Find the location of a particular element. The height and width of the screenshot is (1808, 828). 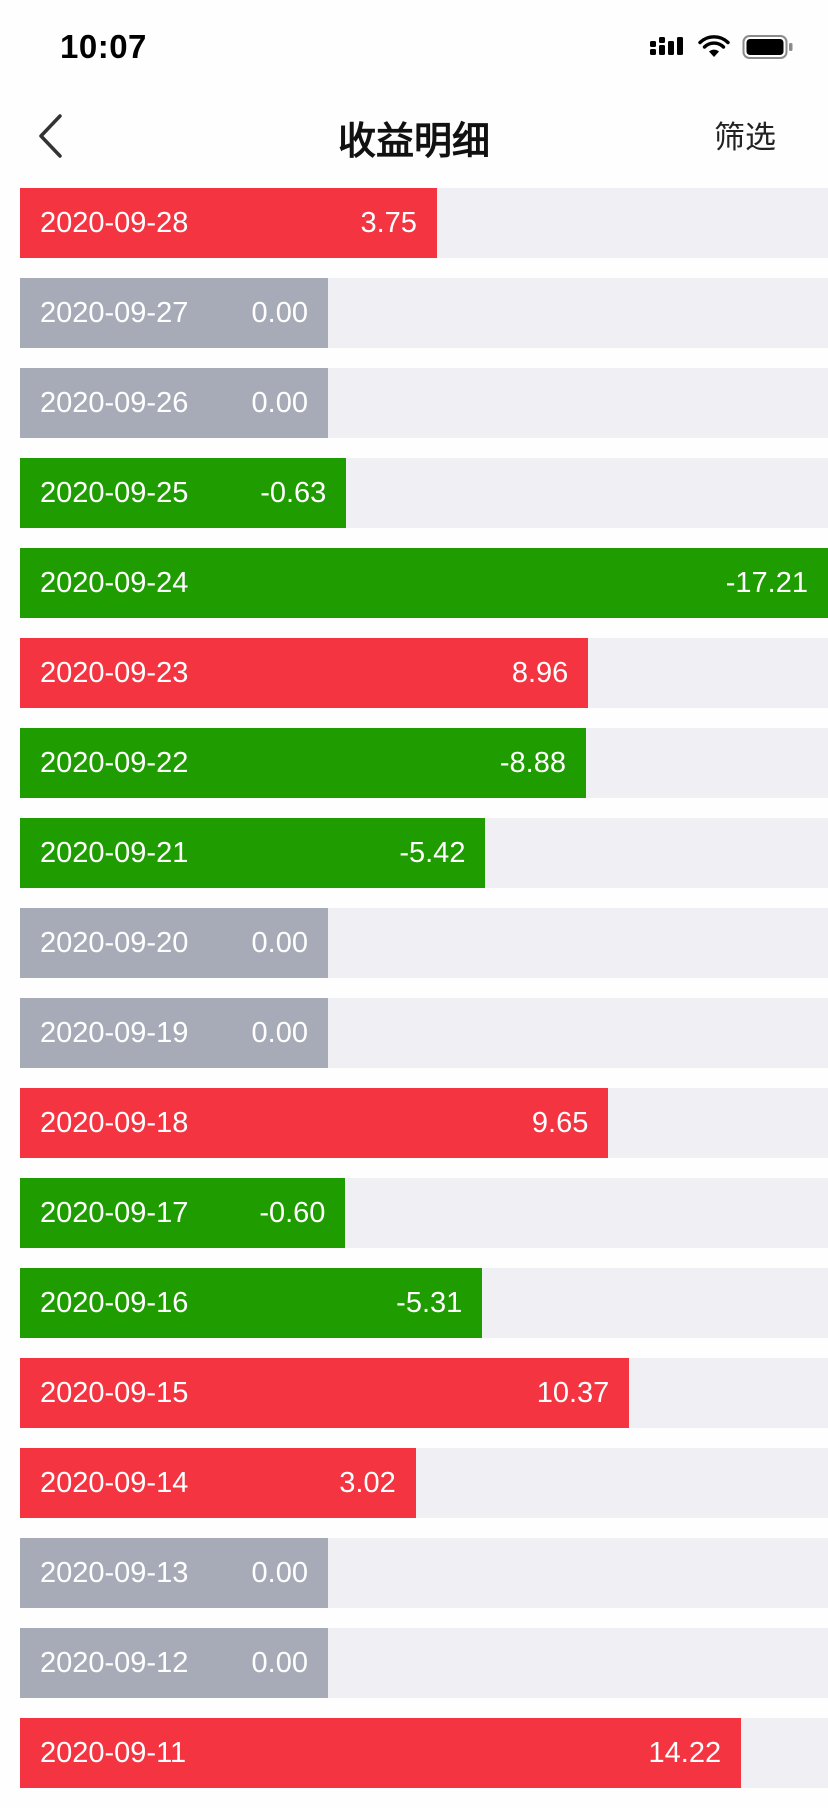

earnings-row: 2020-09-26 0.00 is located at coordinates (424, 403).